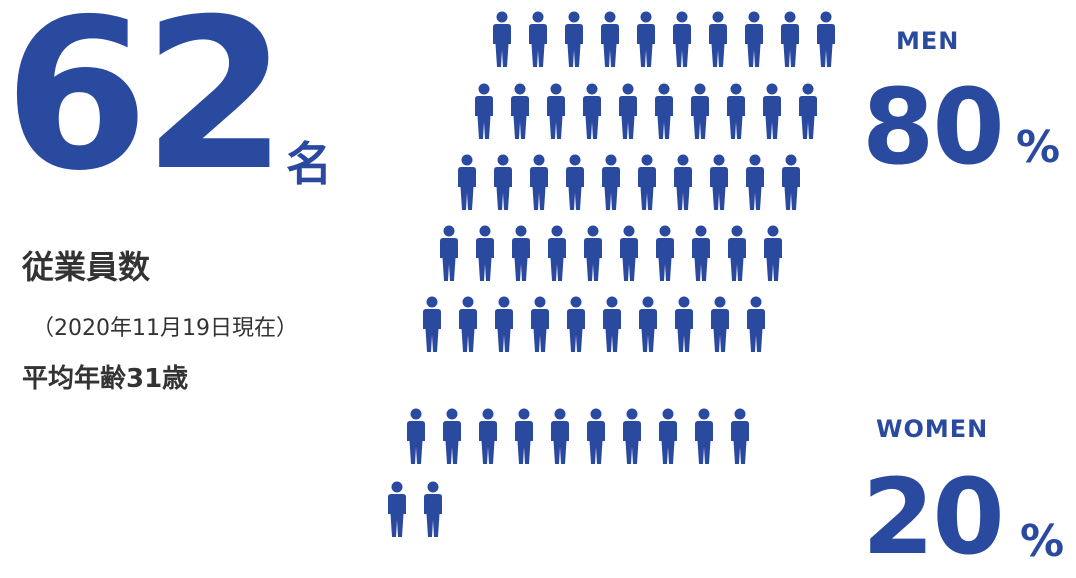 This screenshot has height=578, width=1076. What do you see at coordinates (1042, 541) in the screenshot?
I see `women-percent-sign: %` at bounding box center [1042, 541].